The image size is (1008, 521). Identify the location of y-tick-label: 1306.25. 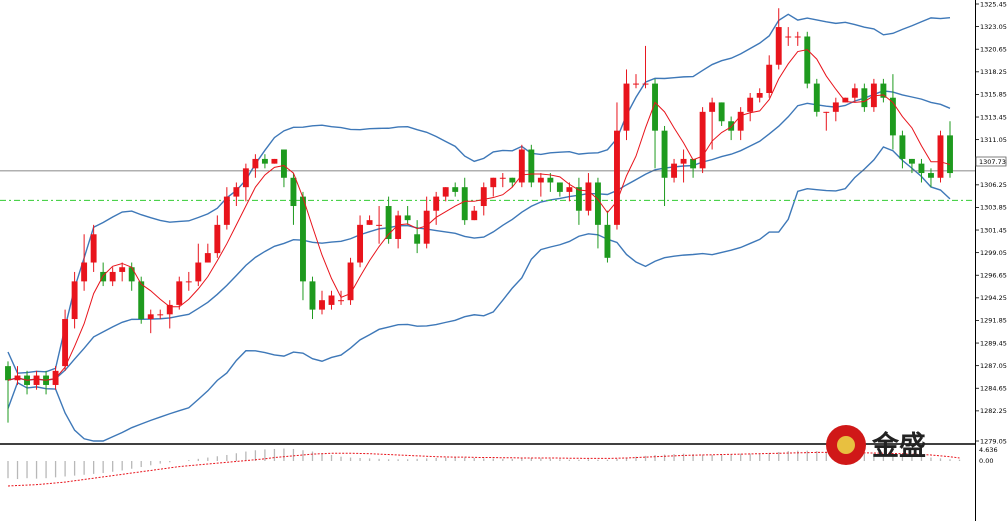
(993, 185).